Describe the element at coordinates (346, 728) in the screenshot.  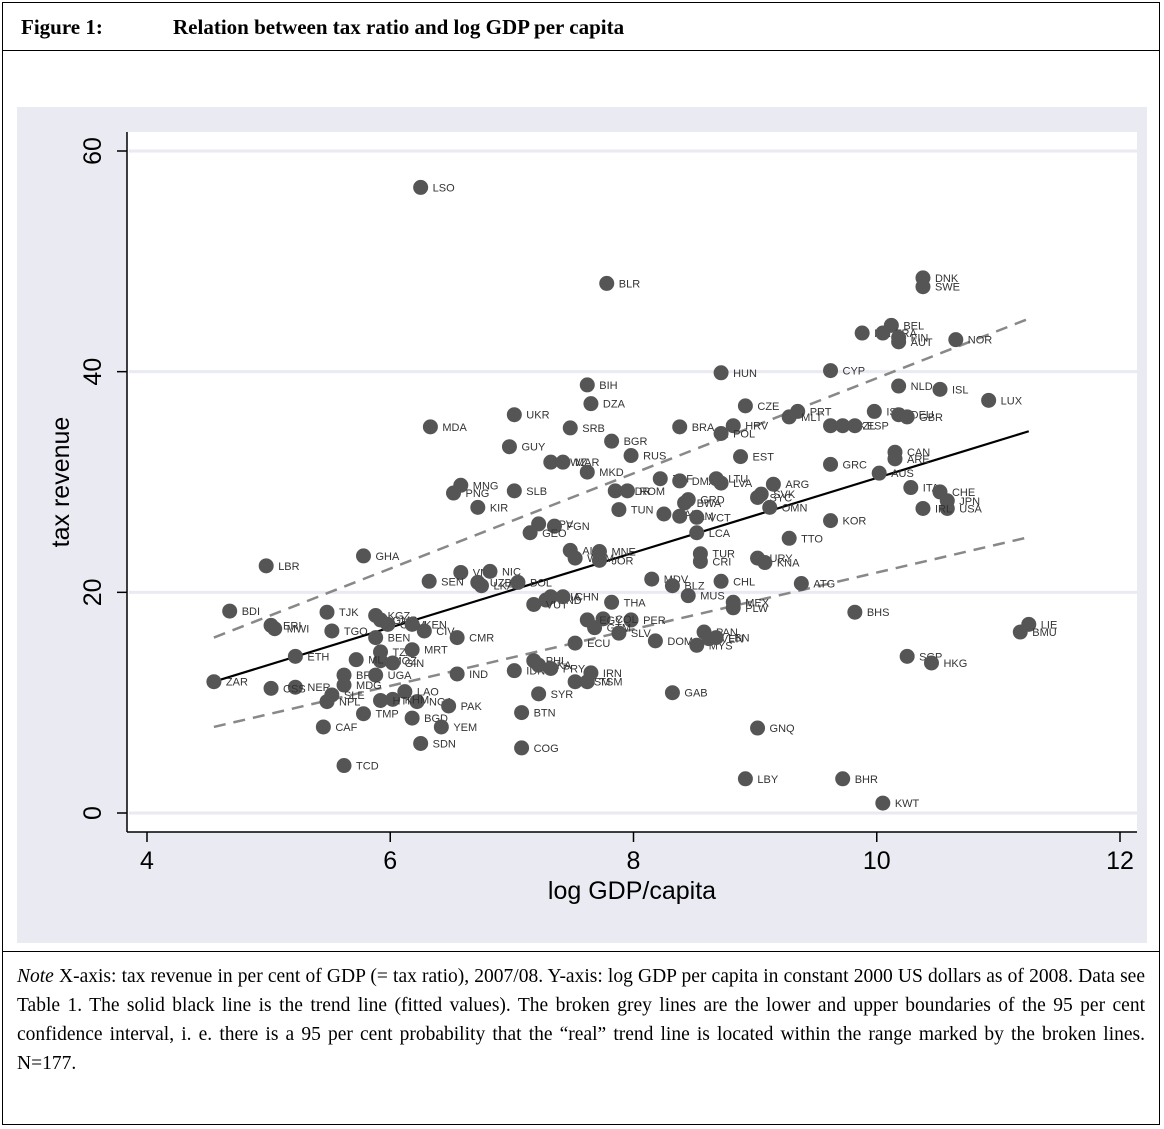
I see `point-label-caf: CAF` at that location.